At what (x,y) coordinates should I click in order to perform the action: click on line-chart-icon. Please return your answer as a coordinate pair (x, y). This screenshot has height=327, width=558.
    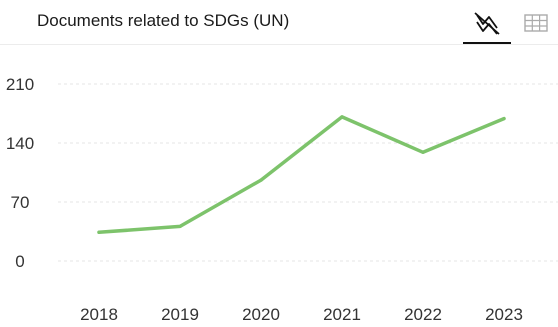
    Looking at the image, I should click on (487, 23).